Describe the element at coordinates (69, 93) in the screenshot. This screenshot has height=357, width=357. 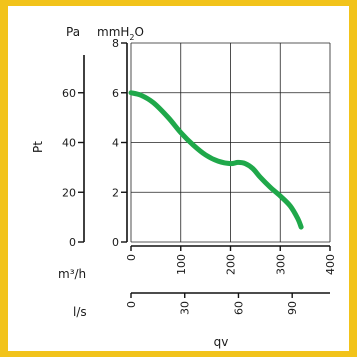
I see `y-tick-label-pa: 60` at that location.